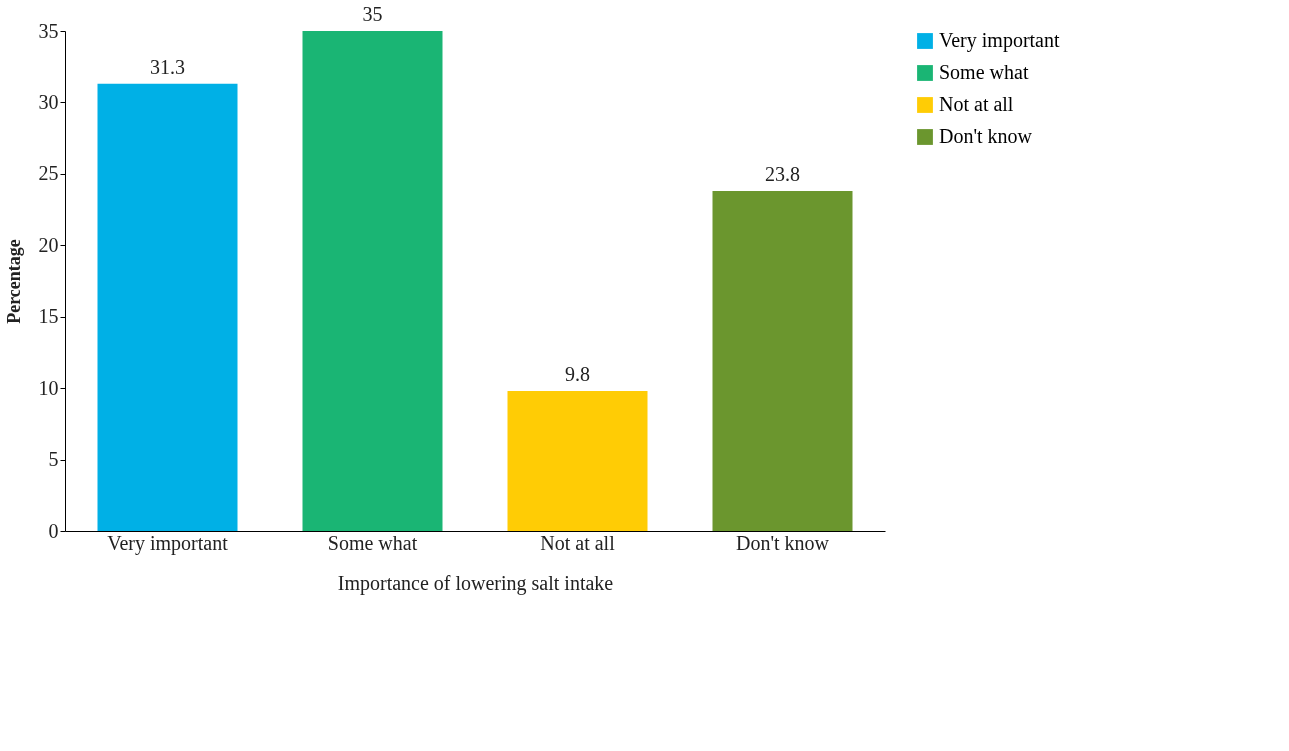  I want to click on data-label: 35, so click(372, 14).